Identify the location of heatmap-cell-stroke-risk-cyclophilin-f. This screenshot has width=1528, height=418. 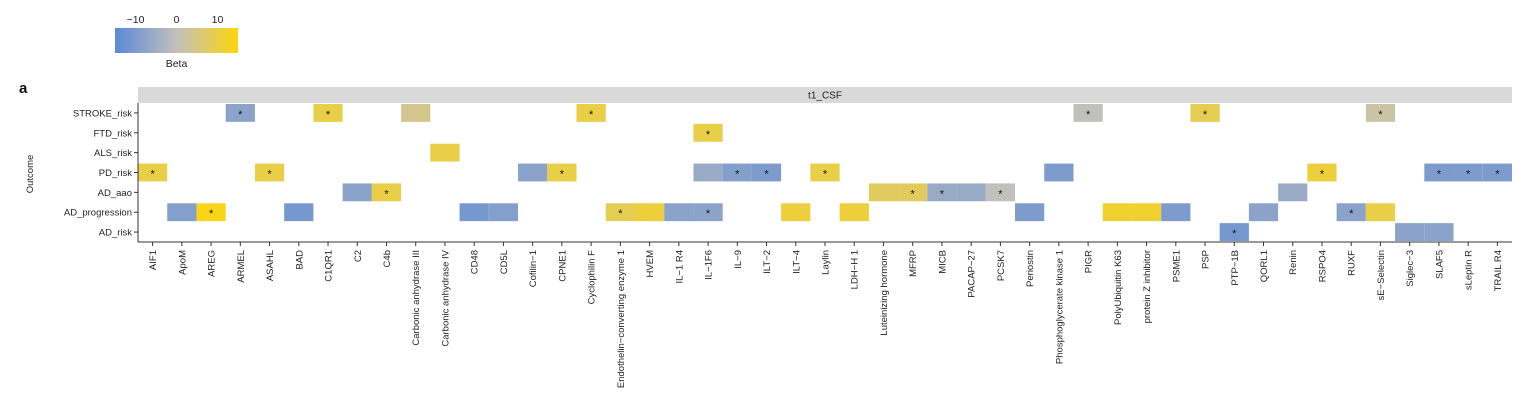
(591, 113).